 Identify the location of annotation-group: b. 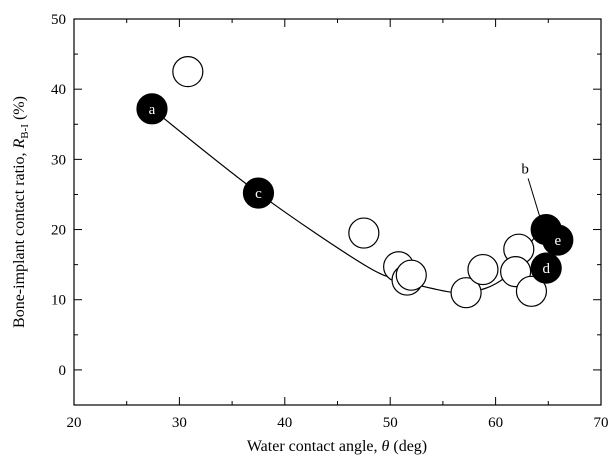
(532, 193).